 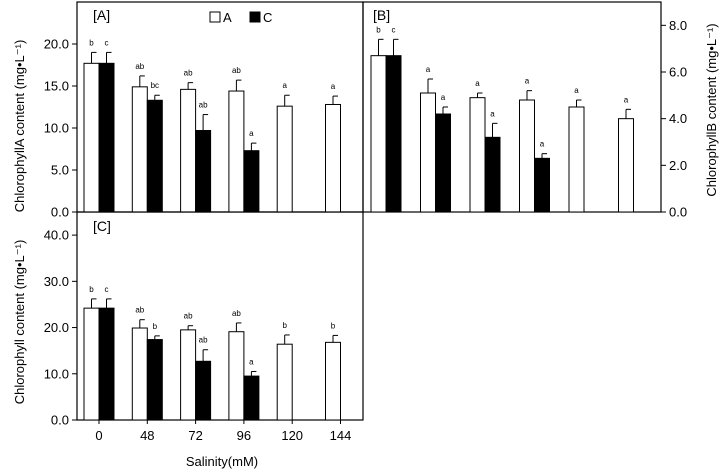 What do you see at coordinates (678, 72) in the screenshot?
I see `y-tick-label: 6.0` at bounding box center [678, 72].